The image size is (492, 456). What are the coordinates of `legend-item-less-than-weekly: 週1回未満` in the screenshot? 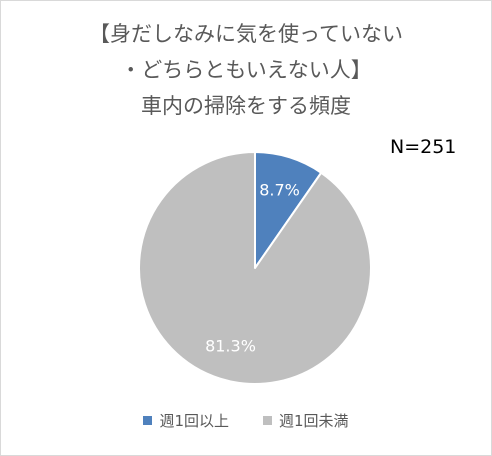 It's located at (306, 420).